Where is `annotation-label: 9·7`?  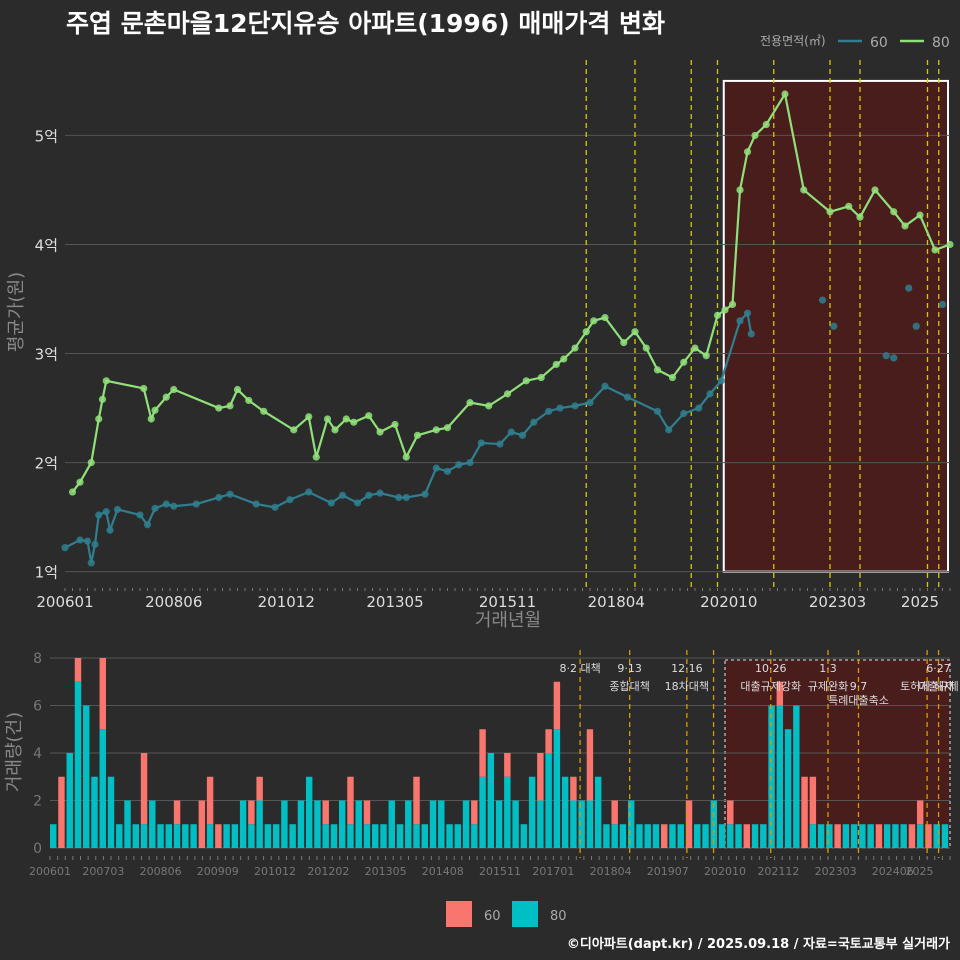
annotation-label: 9·7 is located at coordinates (859, 686).